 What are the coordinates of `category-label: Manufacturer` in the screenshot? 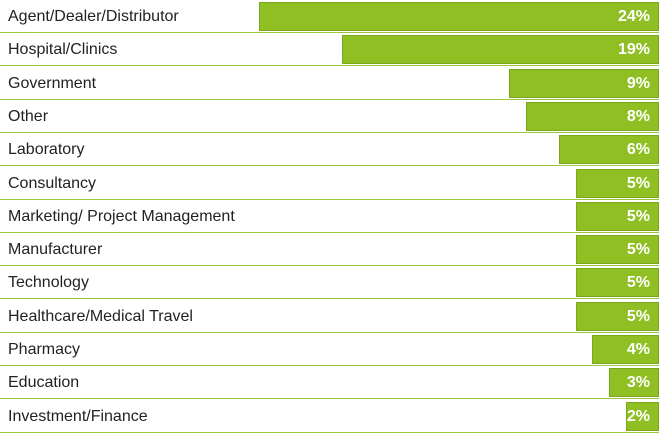 It's located at (55, 250).